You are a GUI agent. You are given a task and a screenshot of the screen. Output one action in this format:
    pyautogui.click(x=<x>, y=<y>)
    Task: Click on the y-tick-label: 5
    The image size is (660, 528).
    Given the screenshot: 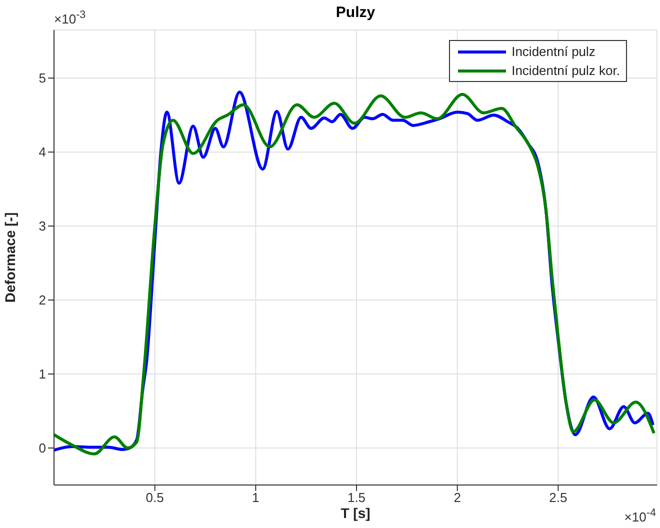 What is the action you would take?
    pyautogui.click(x=42, y=78)
    